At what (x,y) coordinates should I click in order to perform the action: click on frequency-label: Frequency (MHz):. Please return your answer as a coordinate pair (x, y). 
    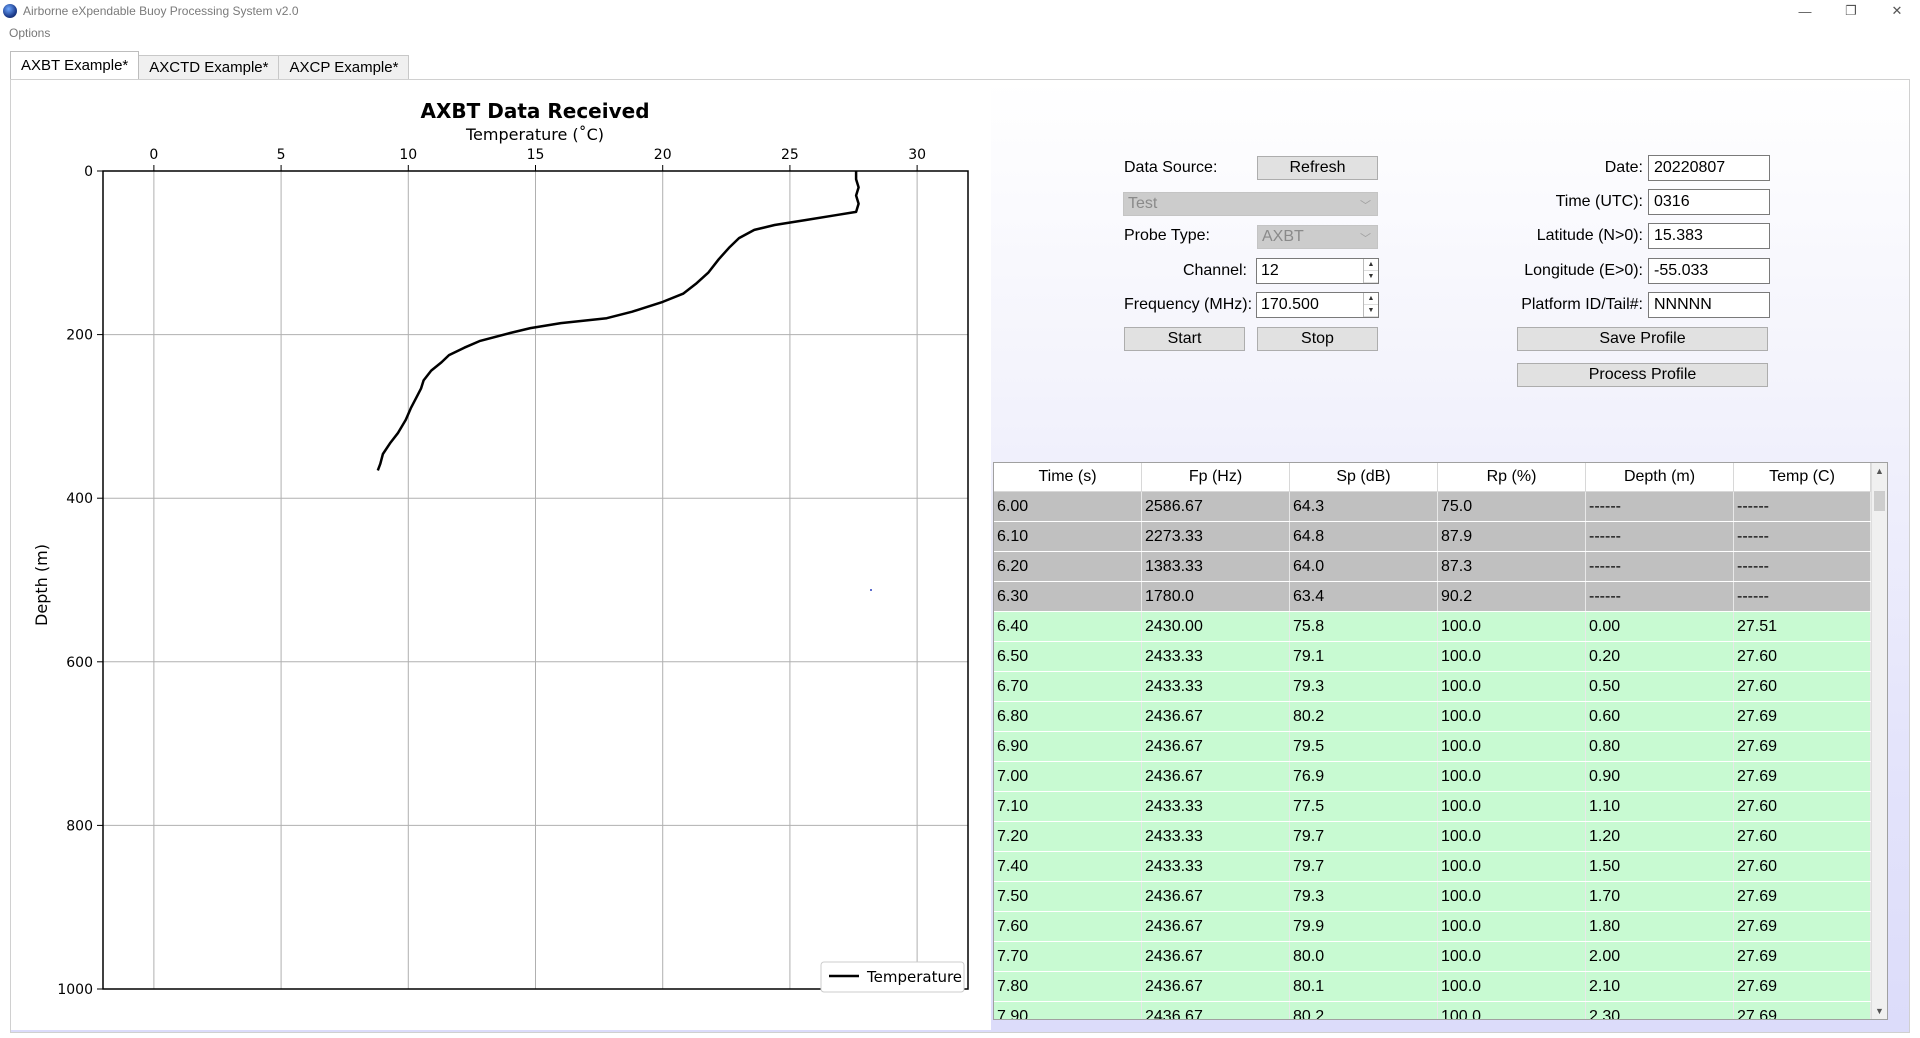
    Looking at the image, I should click on (1188, 304).